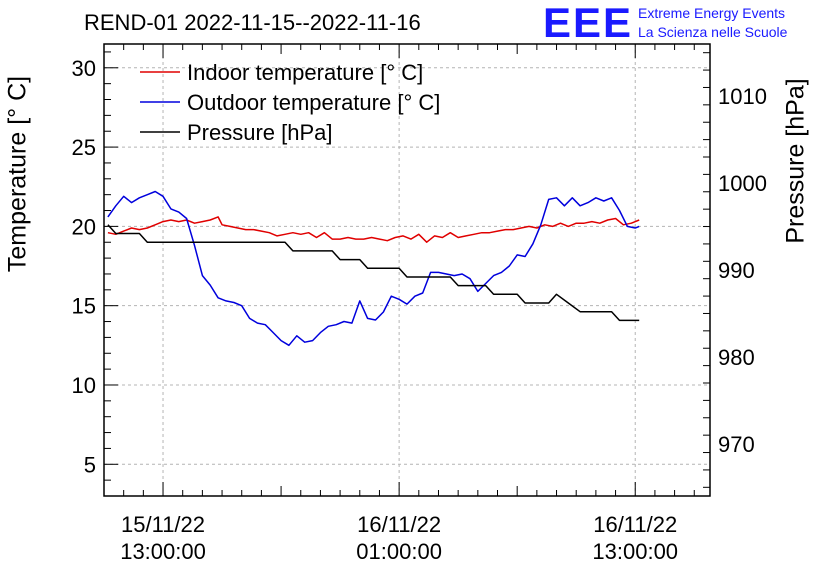  What do you see at coordinates (305, 72) in the screenshot?
I see `legend-indoor-label: Indoor temperature [° C]` at bounding box center [305, 72].